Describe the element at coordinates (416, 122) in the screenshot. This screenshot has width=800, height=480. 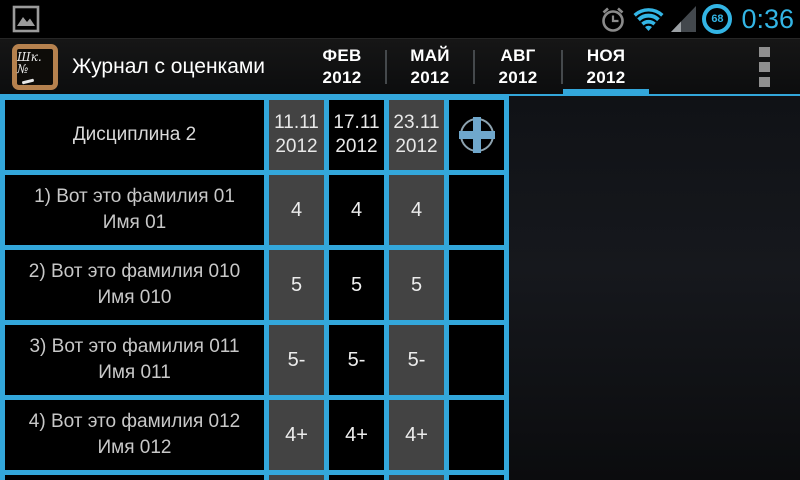
I see `date-day: 23.11` at that location.